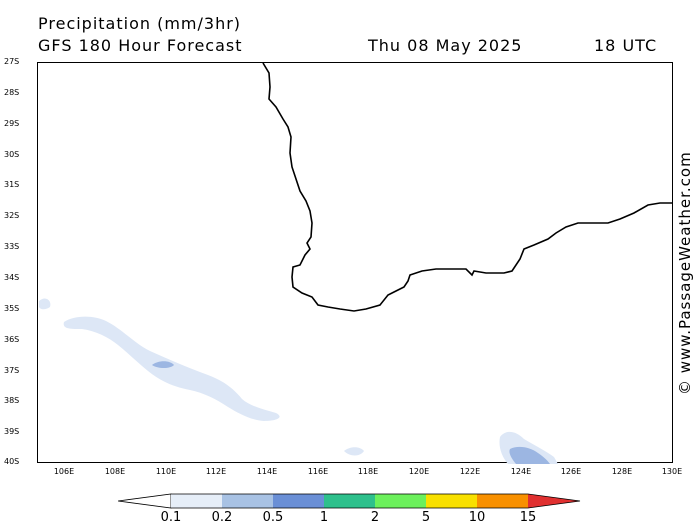 The height and width of the screenshot is (525, 700). What do you see at coordinates (12, 400) in the screenshot?
I see `lat-label: 38S` at bounding box center [12, 400].